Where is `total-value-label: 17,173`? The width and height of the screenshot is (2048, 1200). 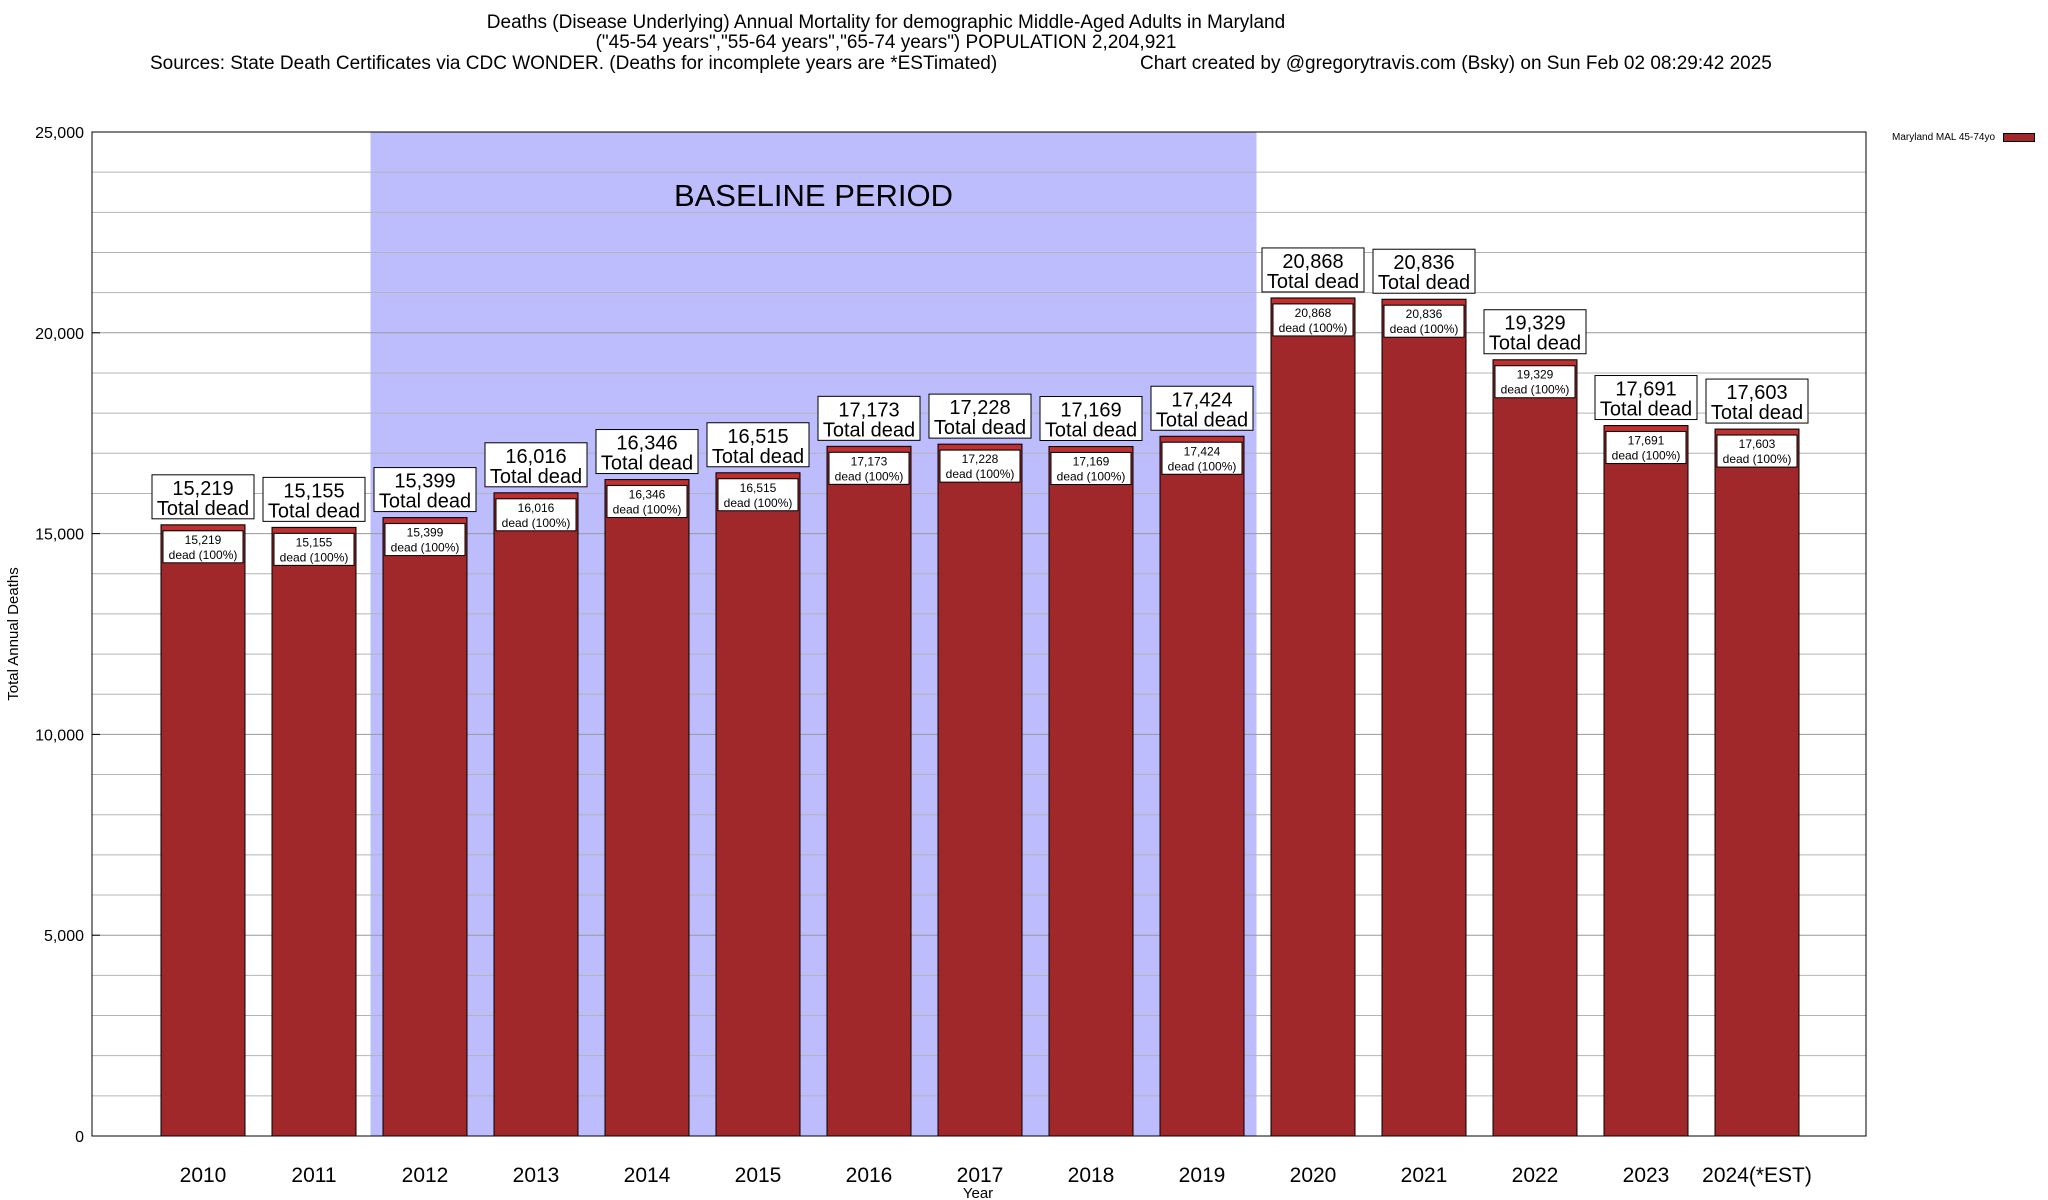
total-value-label: 17,173 is located at coordinates (868, 410).